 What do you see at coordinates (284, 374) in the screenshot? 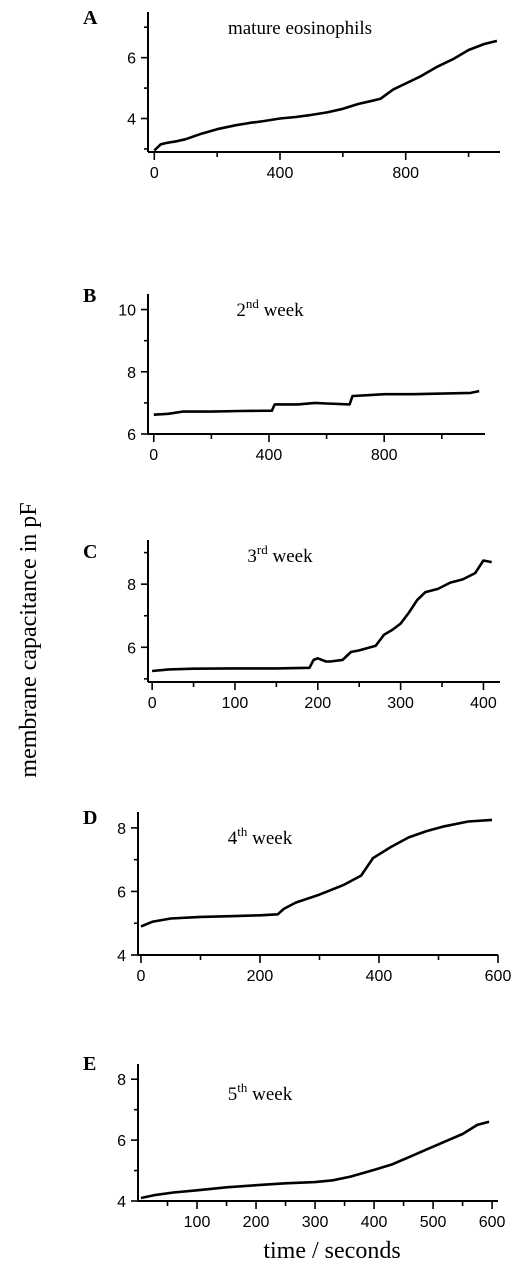
I see `panel-b: B 2nd week 0 400 800 6 8 10` at bounding box center [284, 374].